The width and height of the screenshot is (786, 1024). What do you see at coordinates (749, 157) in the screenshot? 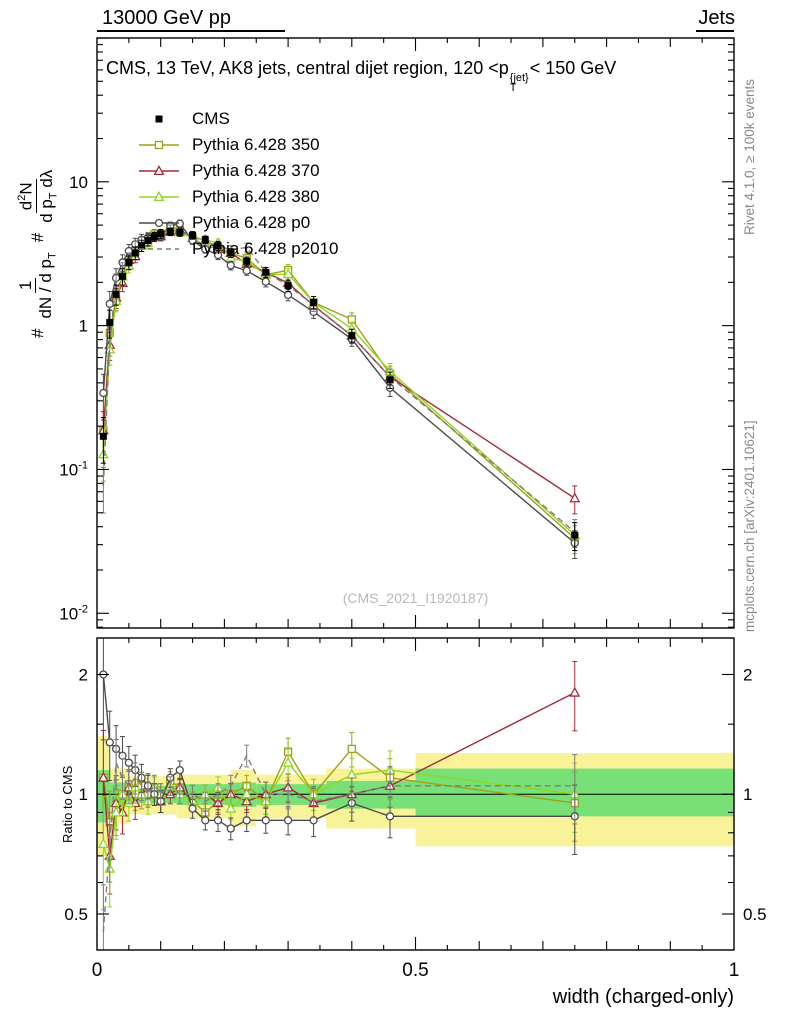
I see `rivet-version-note: Rivet 4.1.0, ≥ 100k events` at bounding box center [749, 157].